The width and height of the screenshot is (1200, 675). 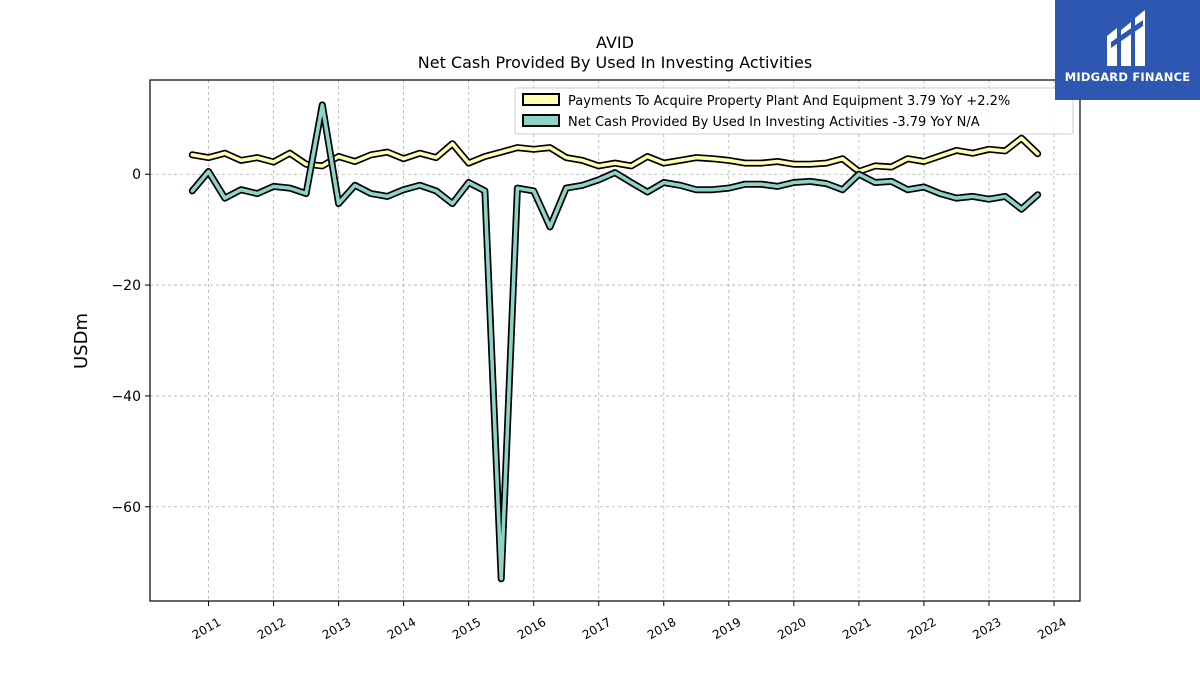 What do you see at coordinates (661, 628) in the screenshot?
I see `x-tick-label: 2018` at bounding box center [661, 628].